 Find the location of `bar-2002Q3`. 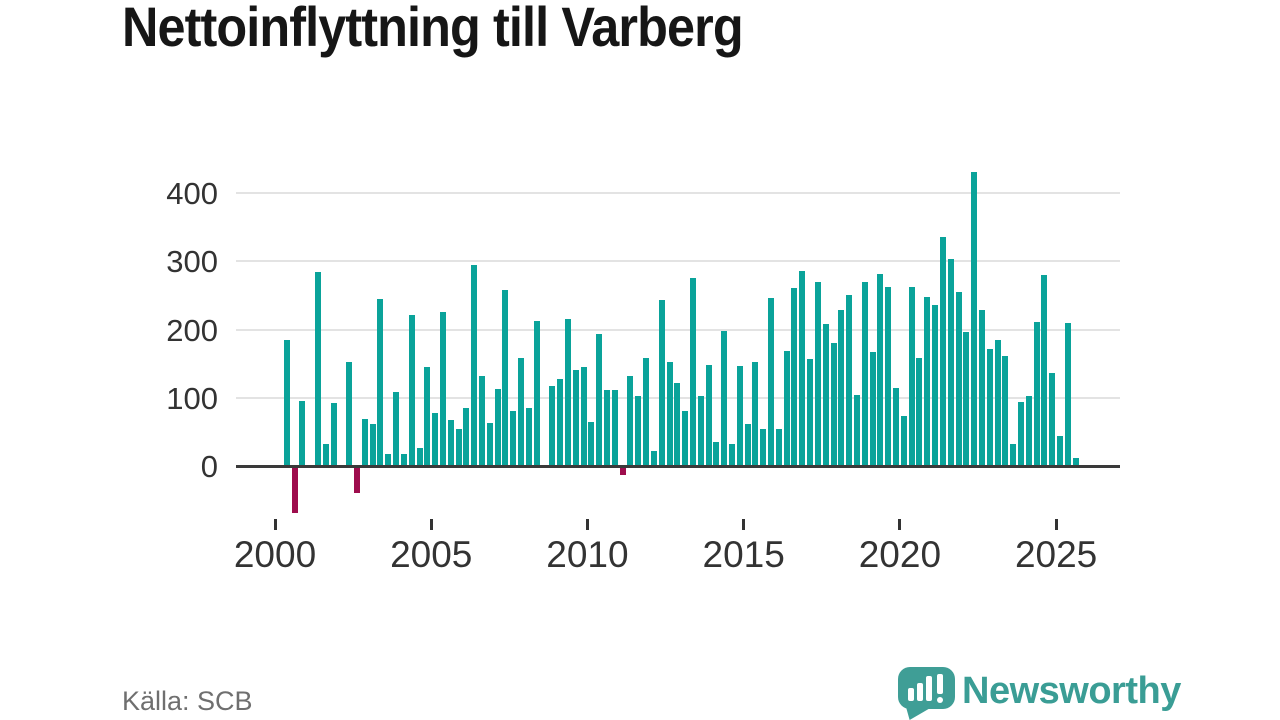

bar-2002Q3 is located at coordinates (357, 480).